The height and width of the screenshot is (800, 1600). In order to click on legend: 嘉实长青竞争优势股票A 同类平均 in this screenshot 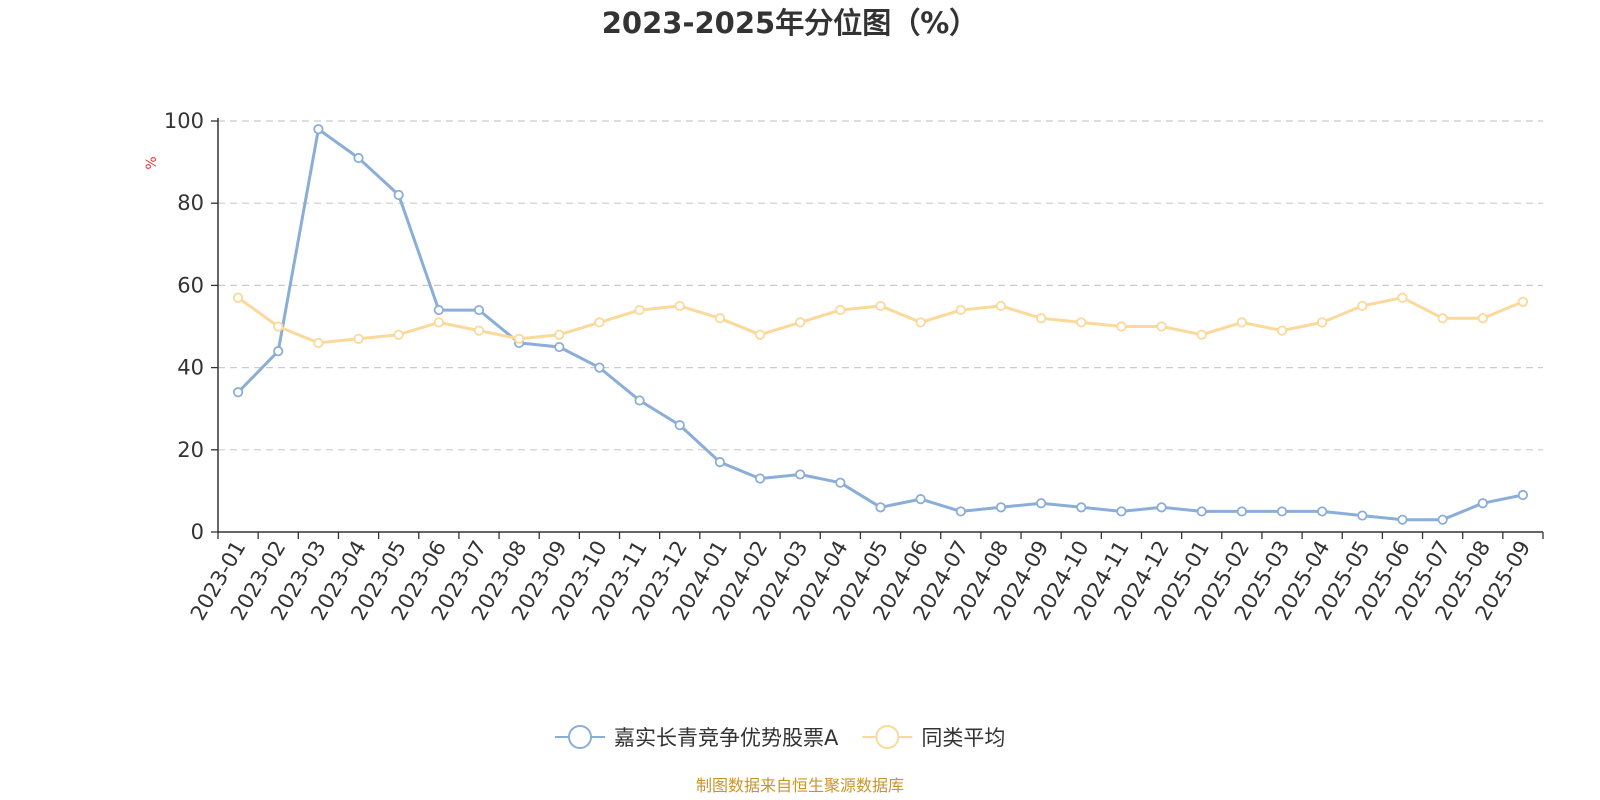, I will do `click(780, 737)`.